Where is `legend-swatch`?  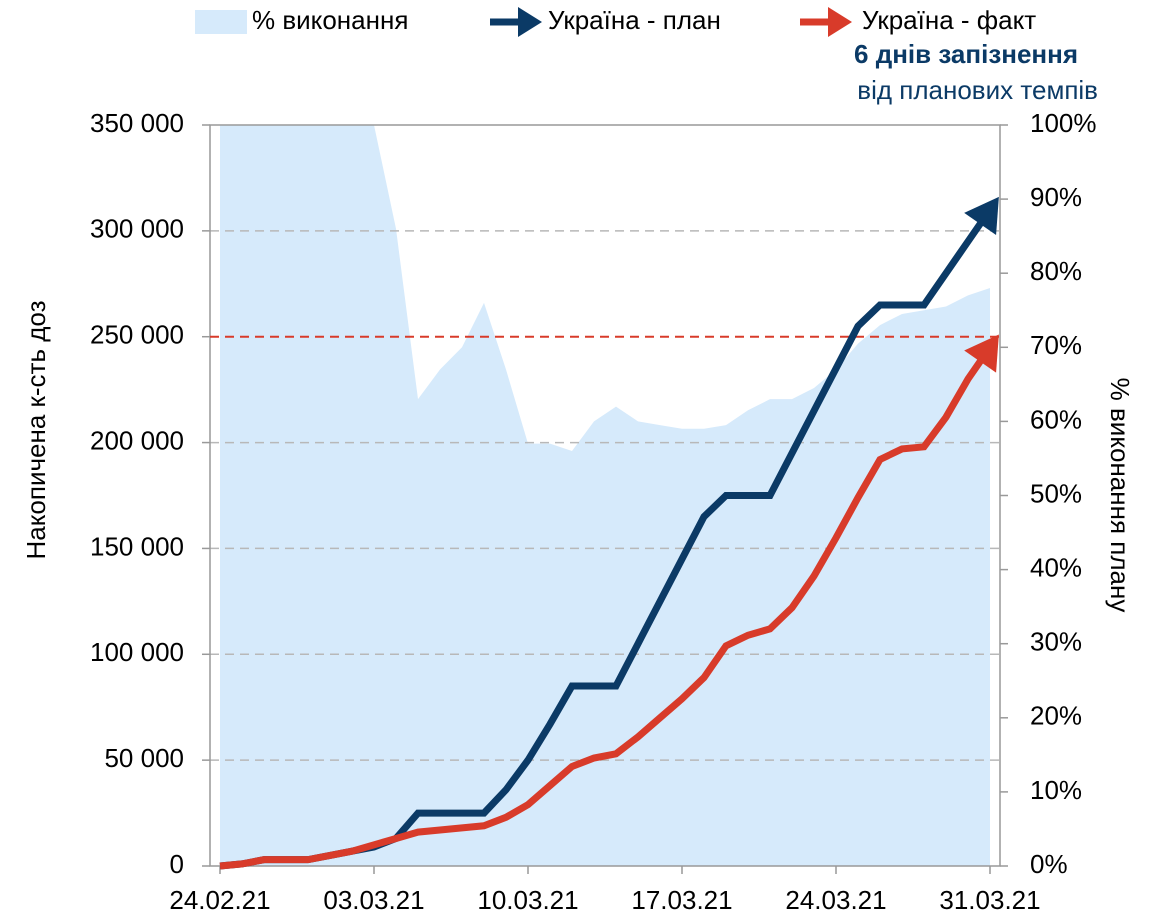
legend-swatch is located at coordinates (221, 22).